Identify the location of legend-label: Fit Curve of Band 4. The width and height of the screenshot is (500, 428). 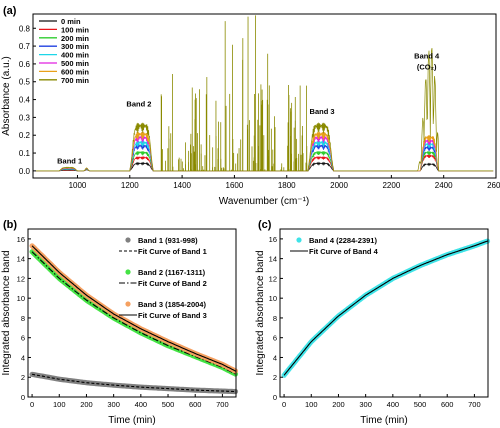
(344, 251).